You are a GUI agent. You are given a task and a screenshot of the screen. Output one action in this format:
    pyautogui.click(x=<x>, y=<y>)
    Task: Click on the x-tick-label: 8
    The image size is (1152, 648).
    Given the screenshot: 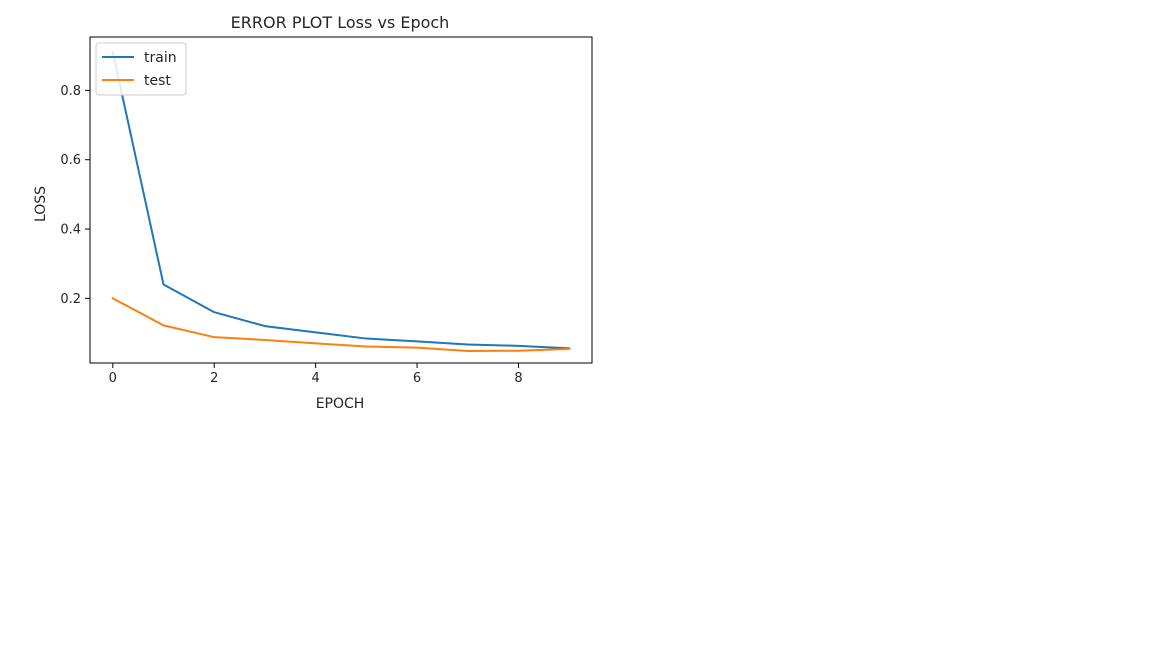 What is the action you would take?
    pyautogui.click(x=518, y=378)
    